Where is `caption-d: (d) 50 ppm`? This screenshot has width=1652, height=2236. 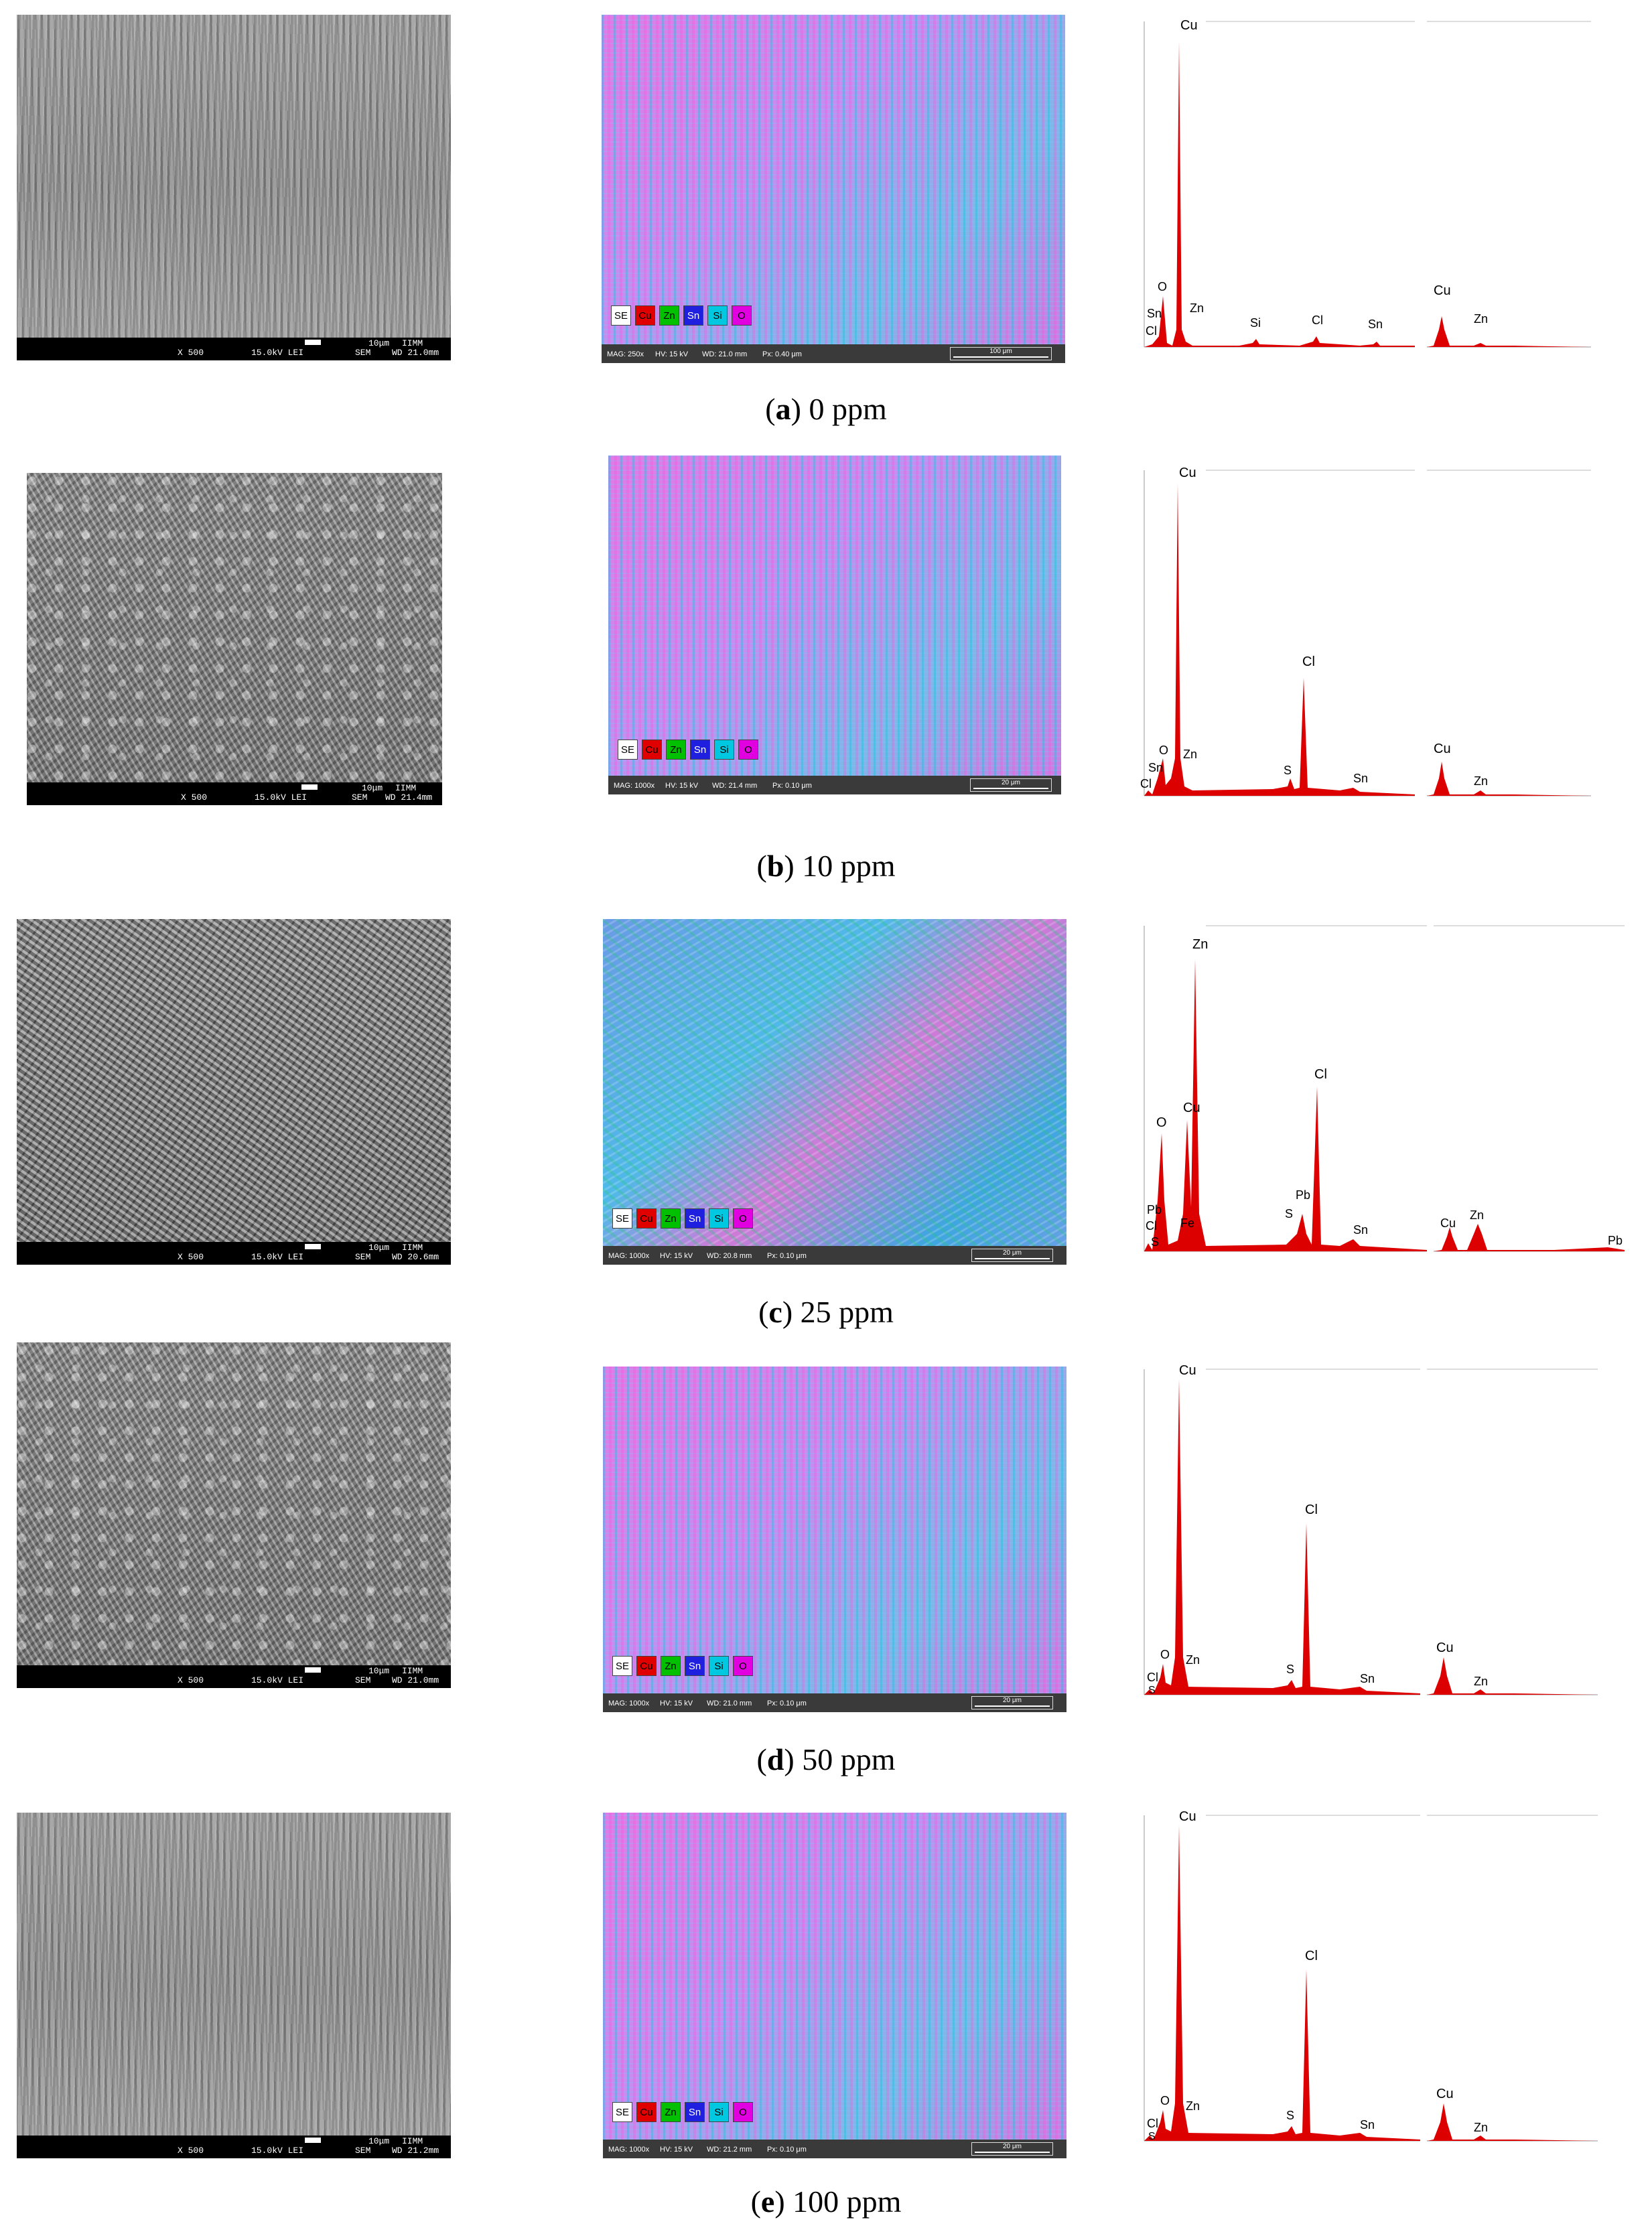 caption-d: (d) 50 ppm is located at coordinates (826, 1759).